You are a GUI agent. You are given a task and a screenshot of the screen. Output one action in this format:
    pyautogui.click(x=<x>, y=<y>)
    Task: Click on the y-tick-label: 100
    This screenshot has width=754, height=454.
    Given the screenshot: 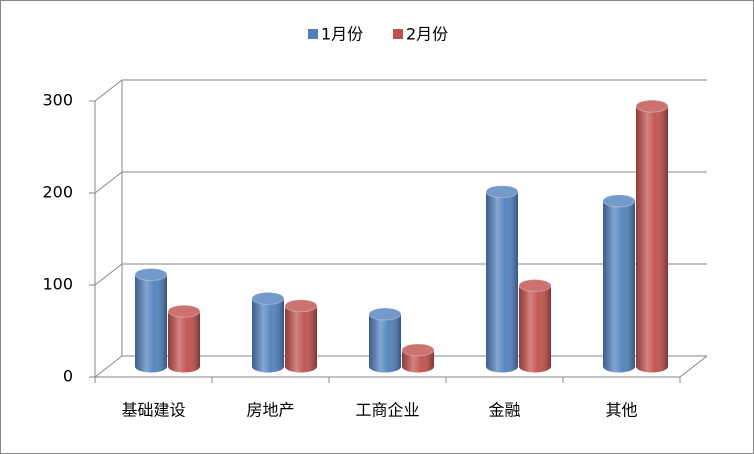 What is the action you would take?
    pyautogui.click(x=57, y=284)
    